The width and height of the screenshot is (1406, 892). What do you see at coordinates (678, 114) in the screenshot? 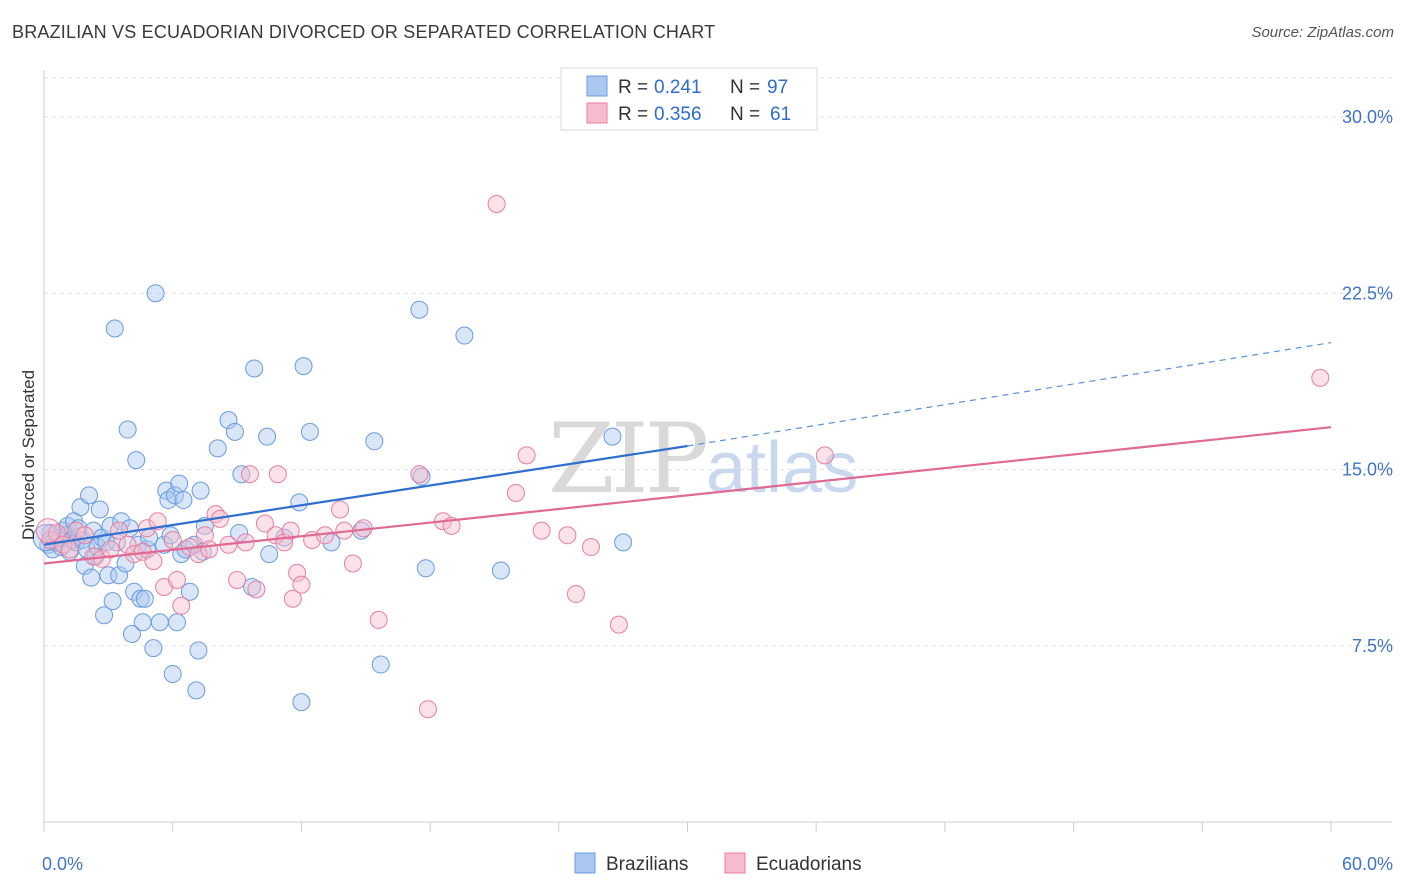
I see `legend-r-ecuadorians: 0.356` at bounding box center [678, 114].